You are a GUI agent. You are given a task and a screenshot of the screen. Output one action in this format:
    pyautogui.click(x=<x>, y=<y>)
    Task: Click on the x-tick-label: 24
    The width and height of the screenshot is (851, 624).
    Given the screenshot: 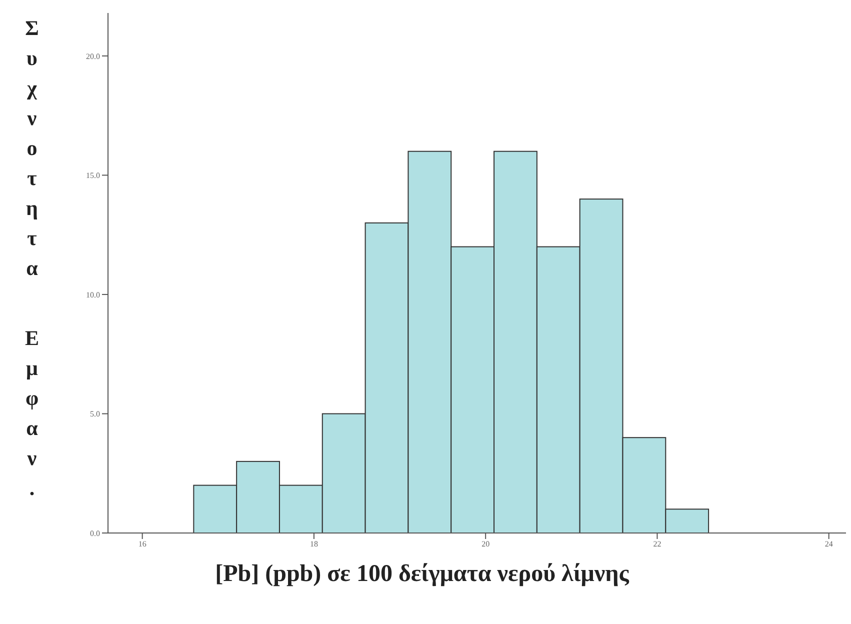 What is the action you would take?
    pyautogui.click(x=828, y=544)
    